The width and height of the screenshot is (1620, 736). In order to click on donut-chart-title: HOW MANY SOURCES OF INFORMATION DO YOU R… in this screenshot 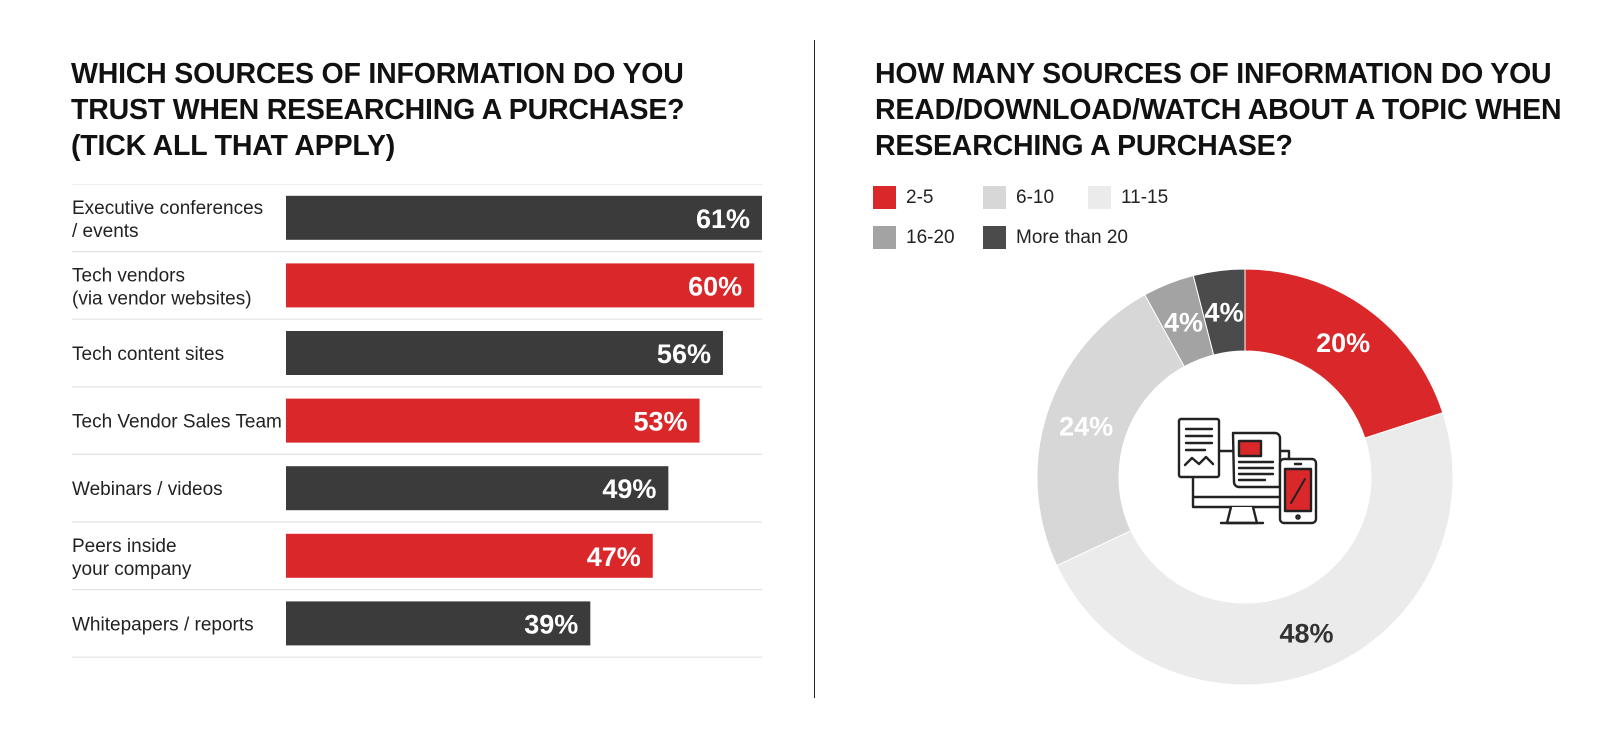, I will do `click(1218, 110)`.